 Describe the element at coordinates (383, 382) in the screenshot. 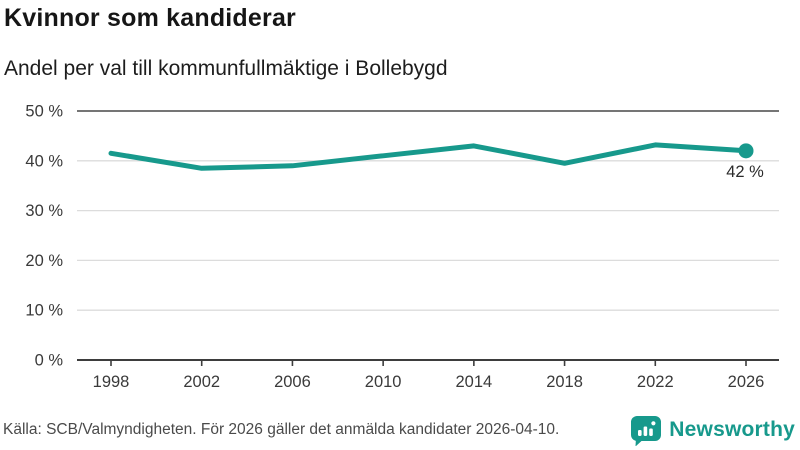

I see `x-axis-label: 2010` at that location.